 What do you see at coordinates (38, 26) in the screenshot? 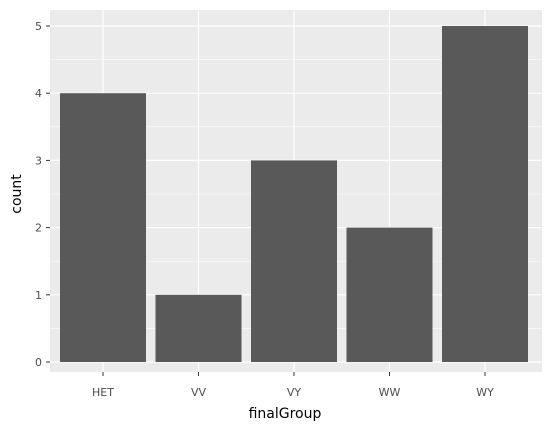
I see `y-tick-label: 5` at bounding box center [38, 26].